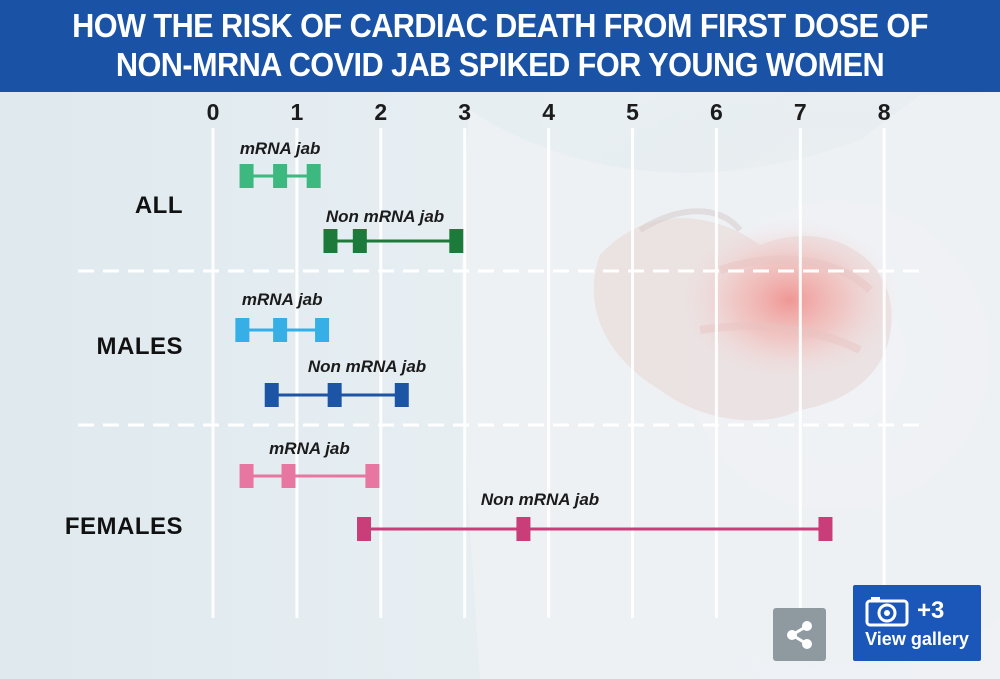 This screenshot has height=679, width=1000. What do you see at coordinates (380, 112) in the screenshot?
I see `x-tick-label-2: 2` at bounding box center [380, 112].